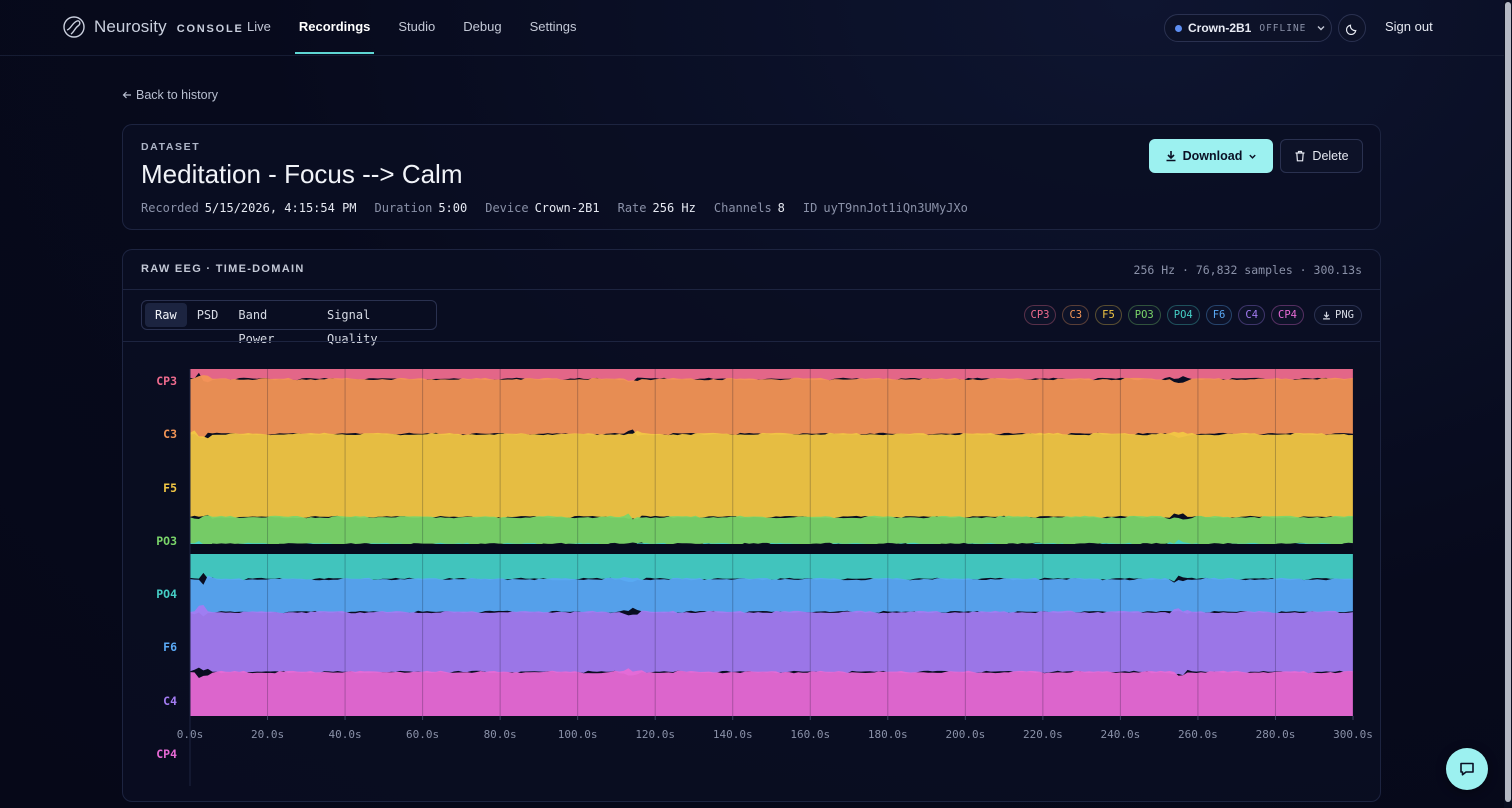 This screenshot has width=1512, height=808. Describe the element at coordinates (655, 734) in the screenshot. I see `x-tick-label: 120.0s` at that location.